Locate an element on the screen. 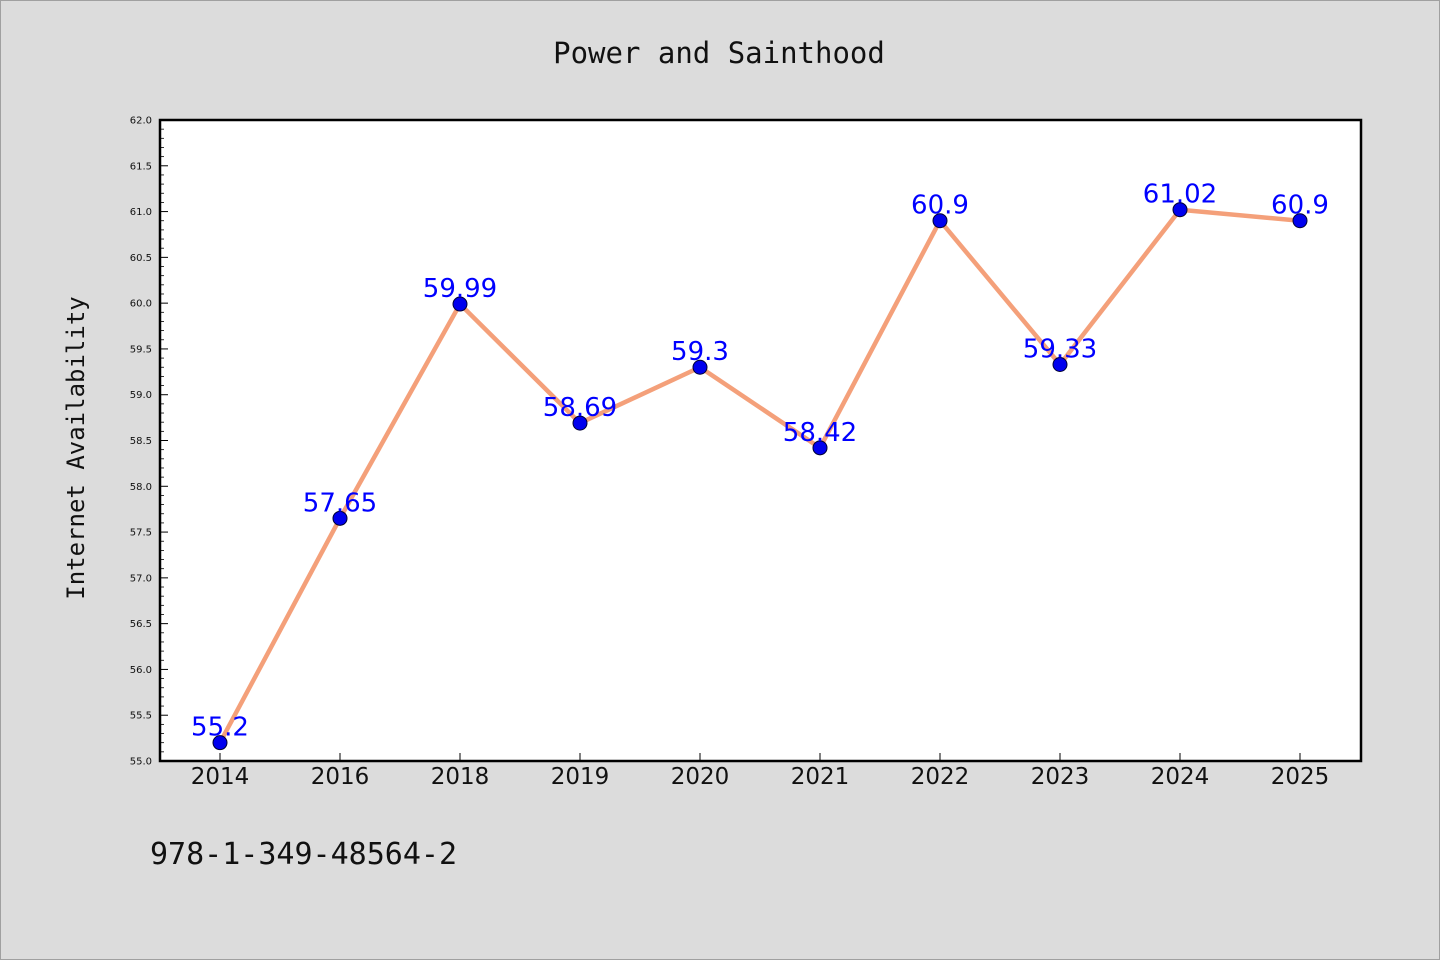  y-tick-label: 59.5 is located at coordinates (141, 349).